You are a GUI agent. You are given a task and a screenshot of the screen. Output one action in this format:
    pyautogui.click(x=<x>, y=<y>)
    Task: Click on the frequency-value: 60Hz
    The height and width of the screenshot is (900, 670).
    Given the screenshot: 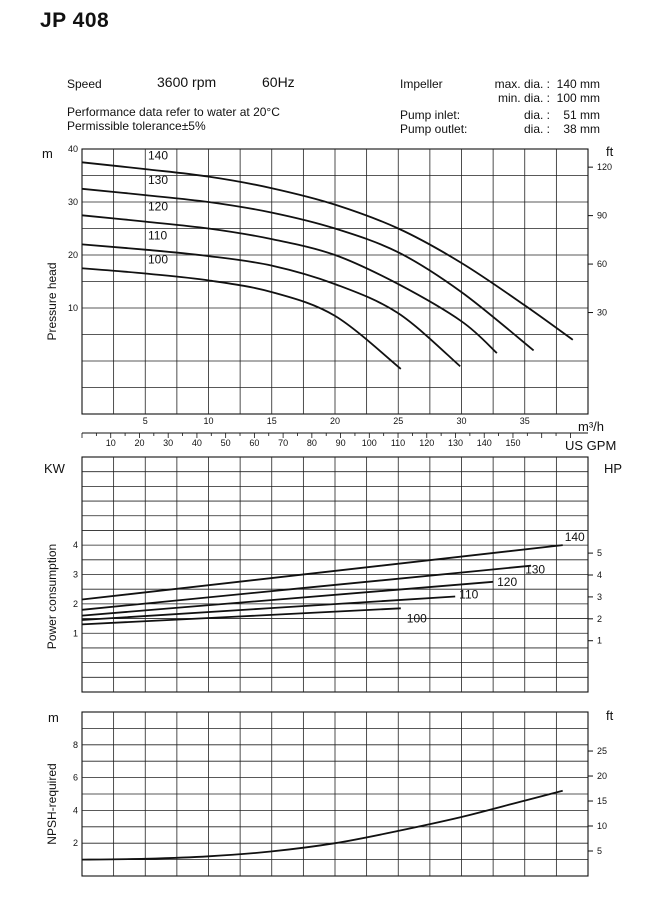 What is the action you would take?
    pyautogui.click(x=278, y=82)
    